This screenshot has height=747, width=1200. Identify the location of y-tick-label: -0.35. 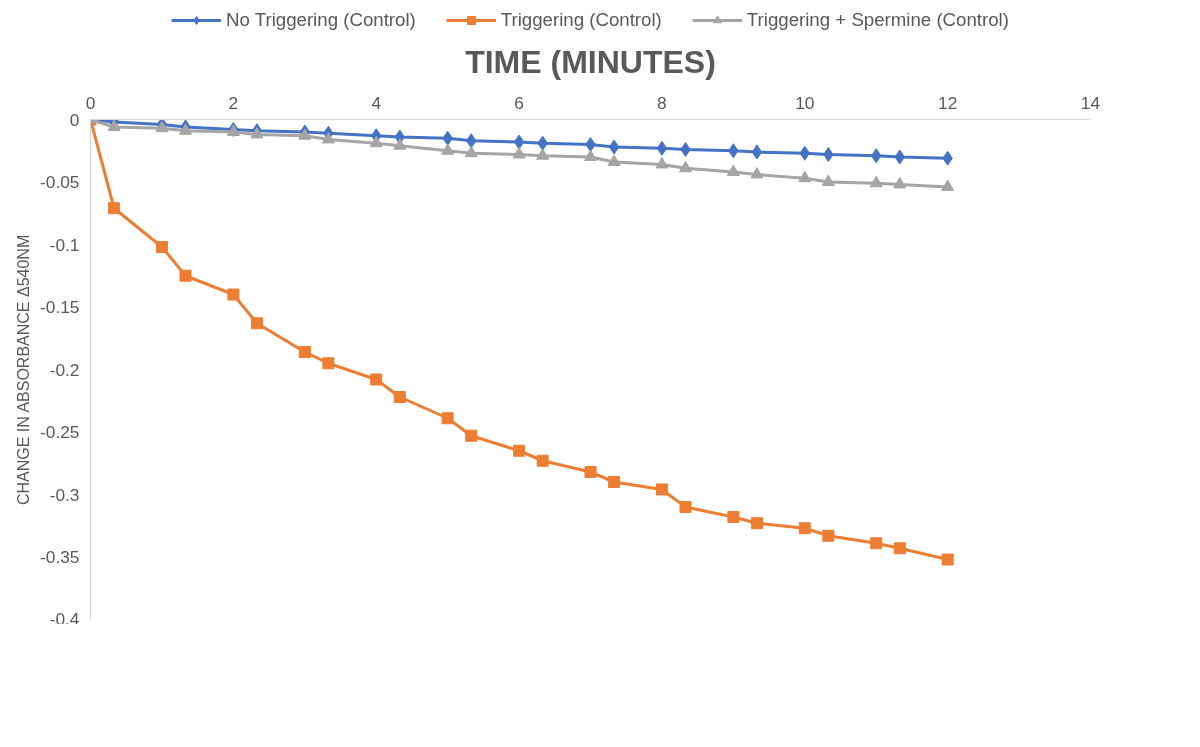
(60, 557).